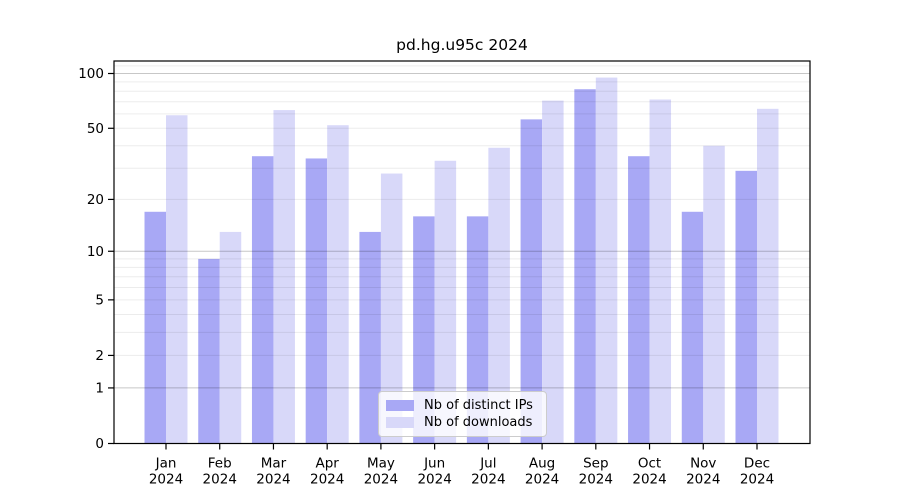  I want to click on bar-downloads-jun, so click(445, 302).